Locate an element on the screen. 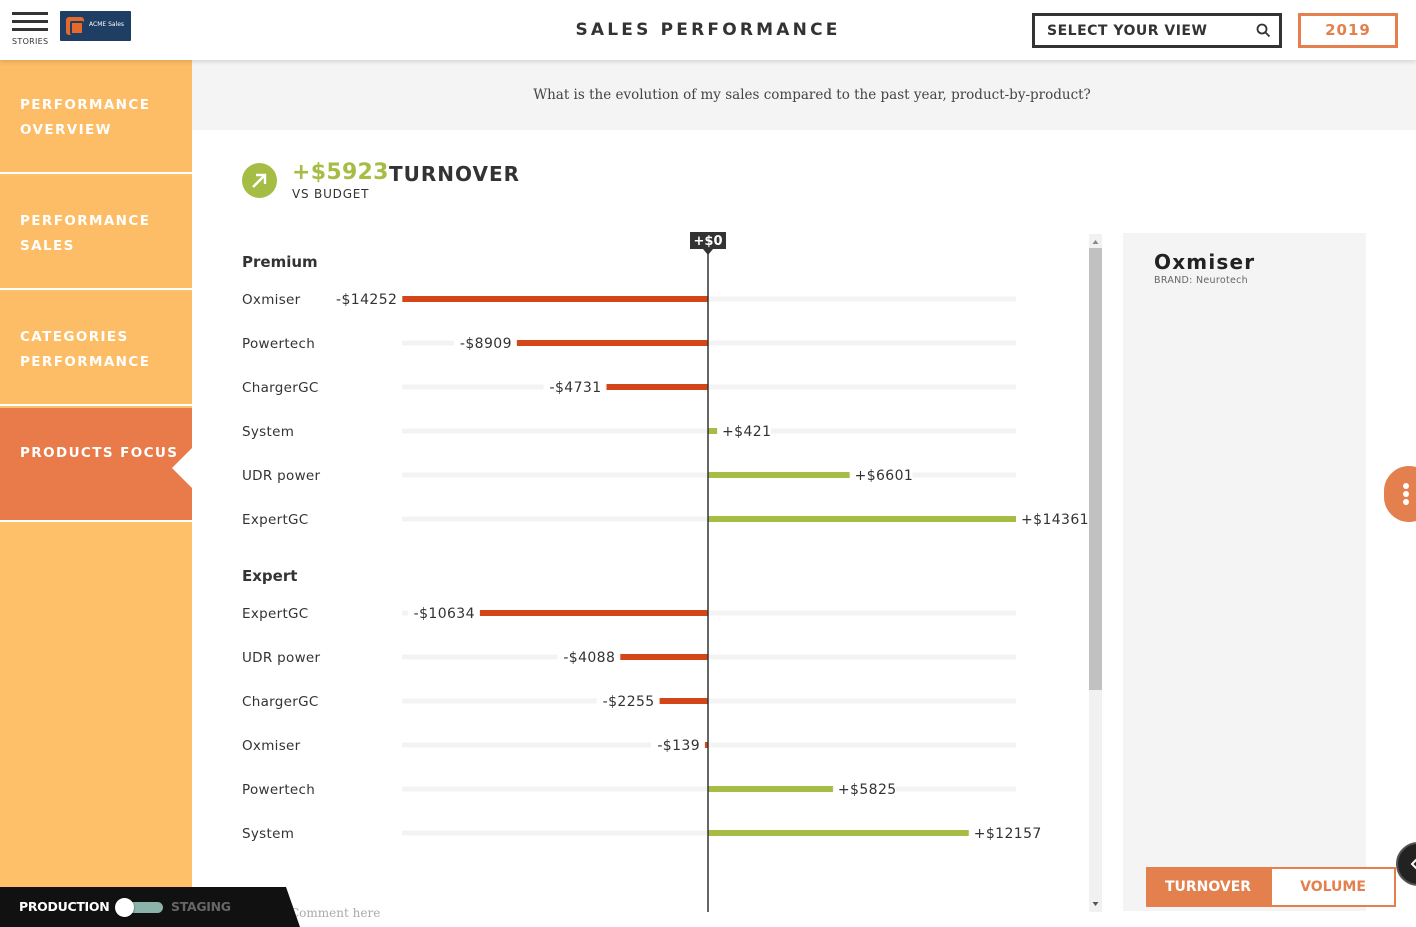 The width and height of the screenshot is (1416, 927). detail-brand: BRAND: Neurotech is located at coordinates (1201, 280).